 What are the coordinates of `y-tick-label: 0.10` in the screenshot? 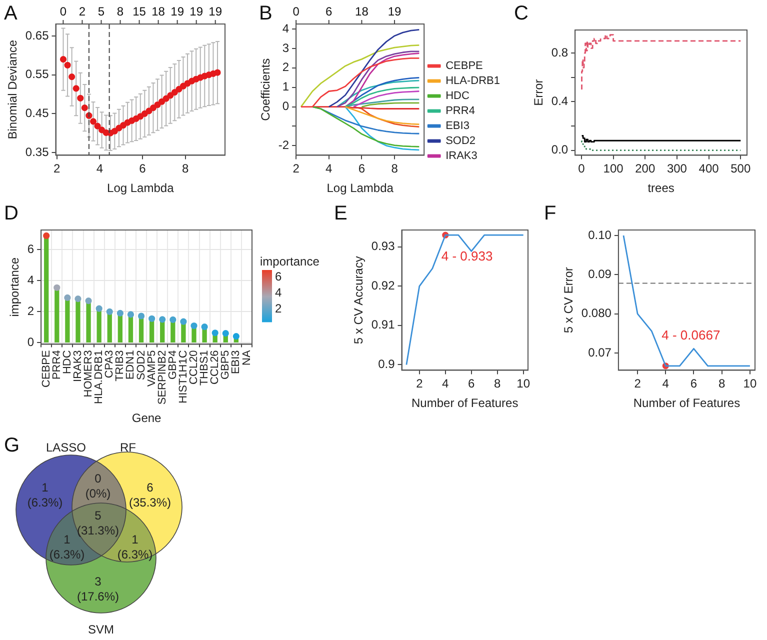 It's located at (600, 235).